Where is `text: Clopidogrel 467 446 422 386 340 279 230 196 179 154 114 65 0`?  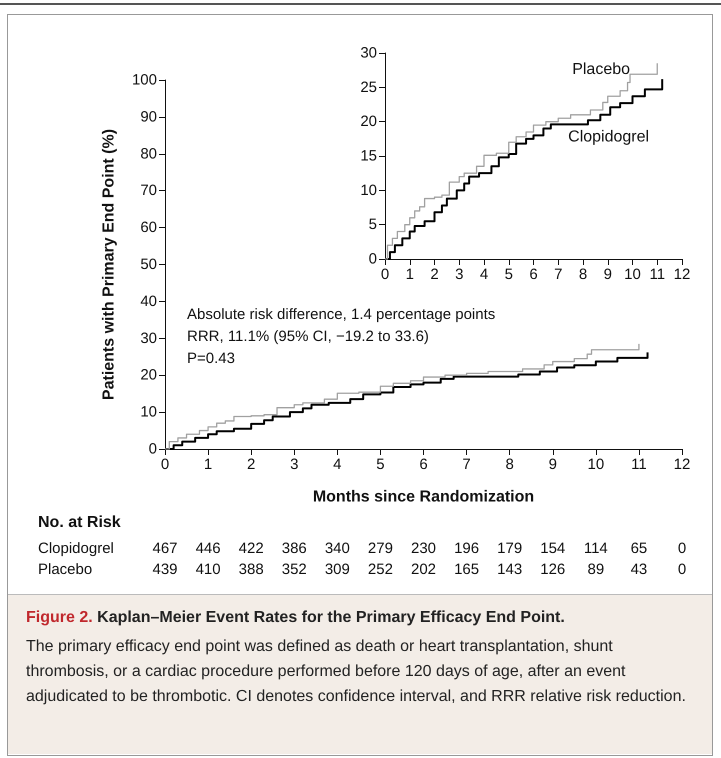 text: Clopidogrel 467 446 422 386 340 279 230 196 179 154 114 65 0 is located at coordinates (362, 548).